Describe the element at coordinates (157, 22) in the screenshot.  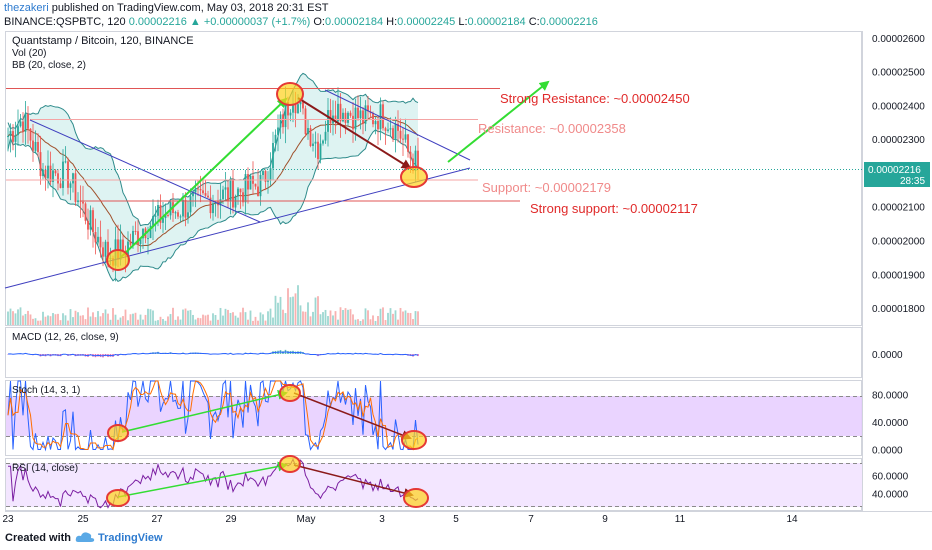
I see `last-price: 0.00002216` at that location.